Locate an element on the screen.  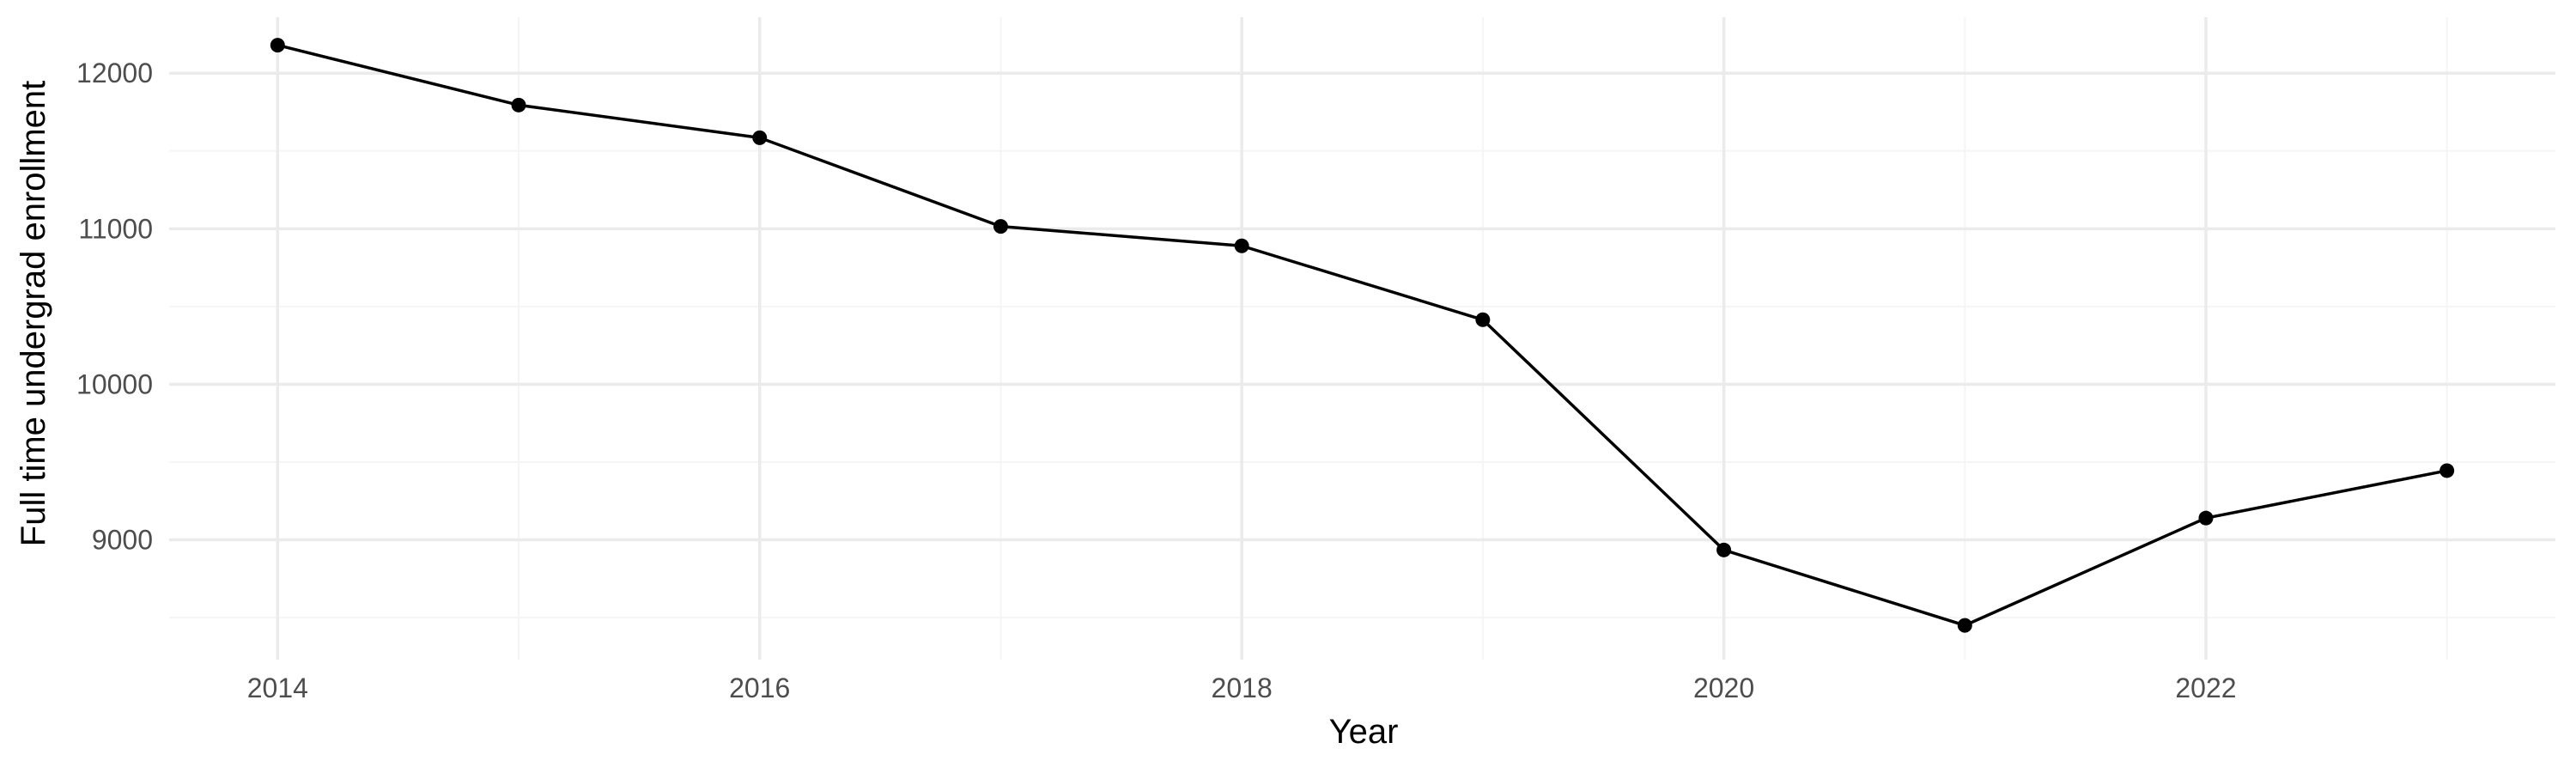
y-tick-label: 11000 is located at coordinates (116, 228).